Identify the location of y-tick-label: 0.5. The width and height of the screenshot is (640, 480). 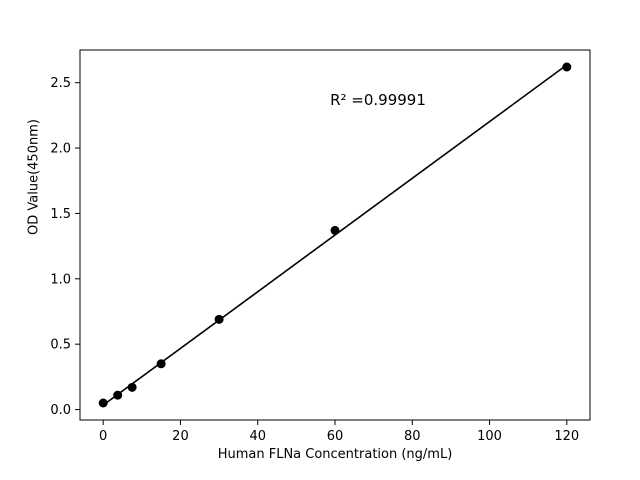
(60, 345).